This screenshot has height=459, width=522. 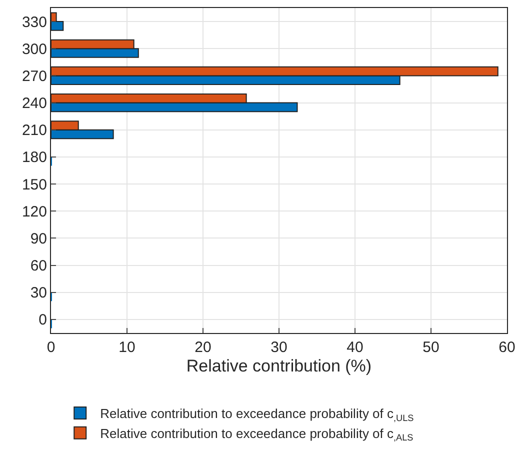 I want to click on y-tick-label: 180, so click(x=34, y=157).